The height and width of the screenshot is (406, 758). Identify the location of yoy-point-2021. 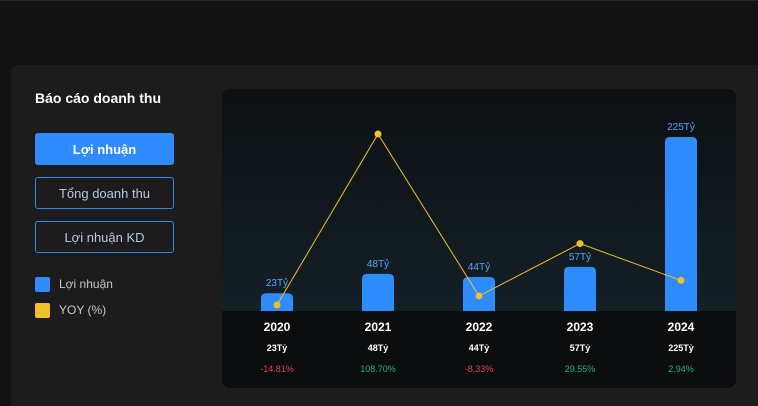
(378, 134).